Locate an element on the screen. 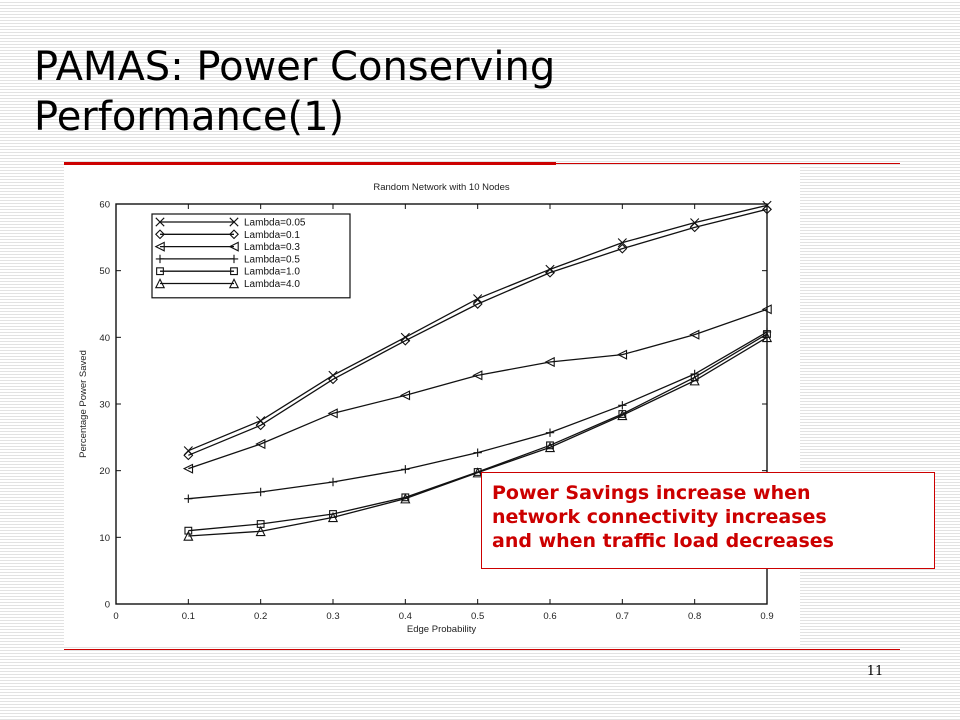 Image resolution: width=960 pixels, height=720 pixels. page-number: 11 is located at coordinates (875, 671).